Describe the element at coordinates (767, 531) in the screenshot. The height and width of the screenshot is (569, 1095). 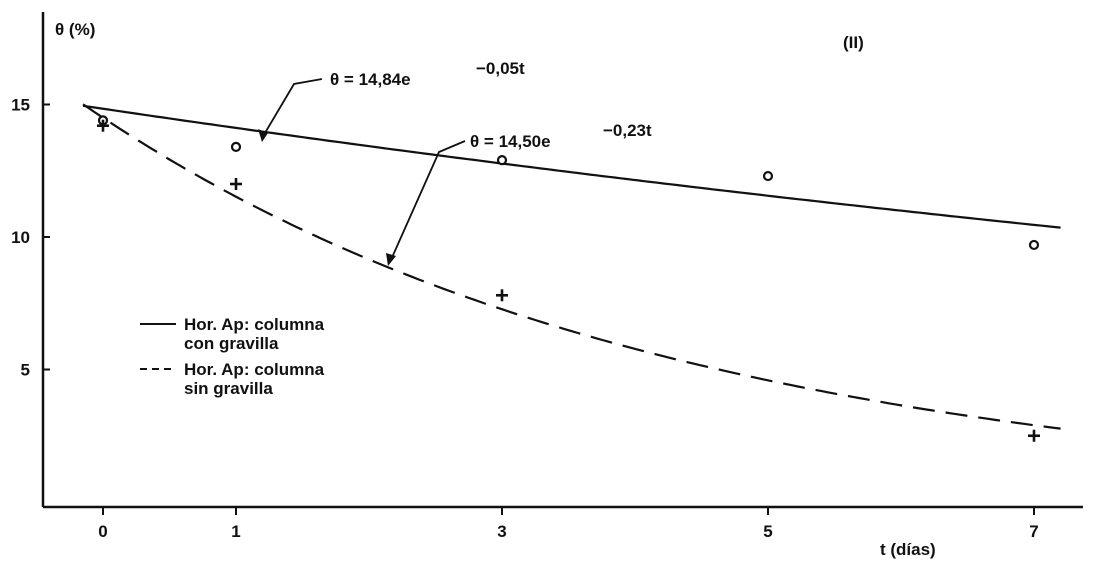
I see `x-tick-label-5: 5` at that location.